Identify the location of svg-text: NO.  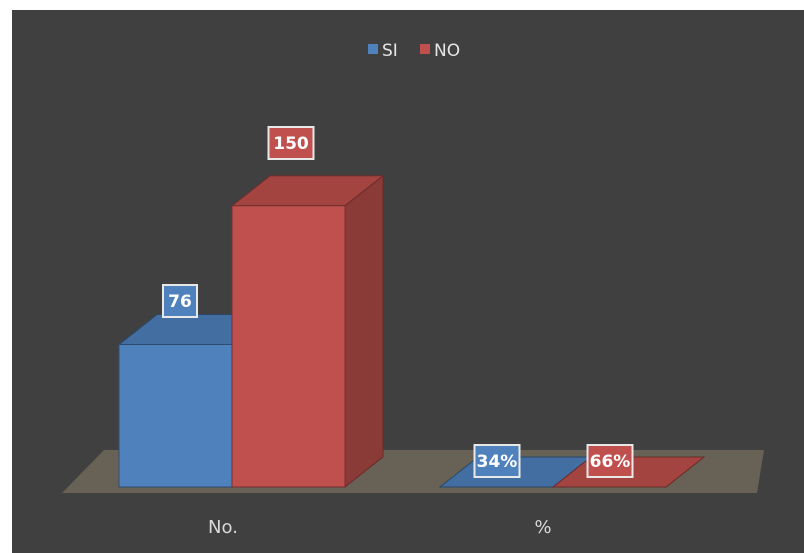
(447, 51).